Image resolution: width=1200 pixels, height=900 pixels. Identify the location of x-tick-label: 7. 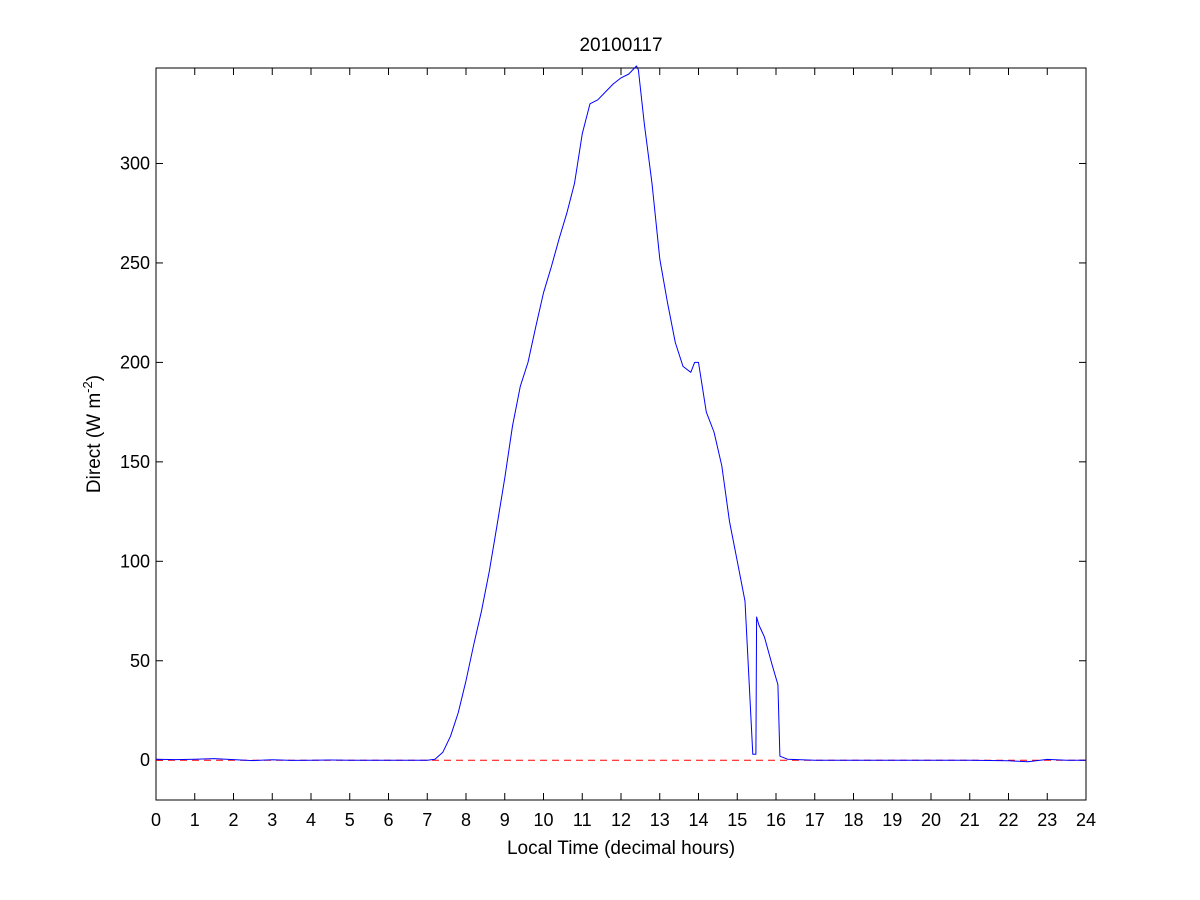
(427, 820).